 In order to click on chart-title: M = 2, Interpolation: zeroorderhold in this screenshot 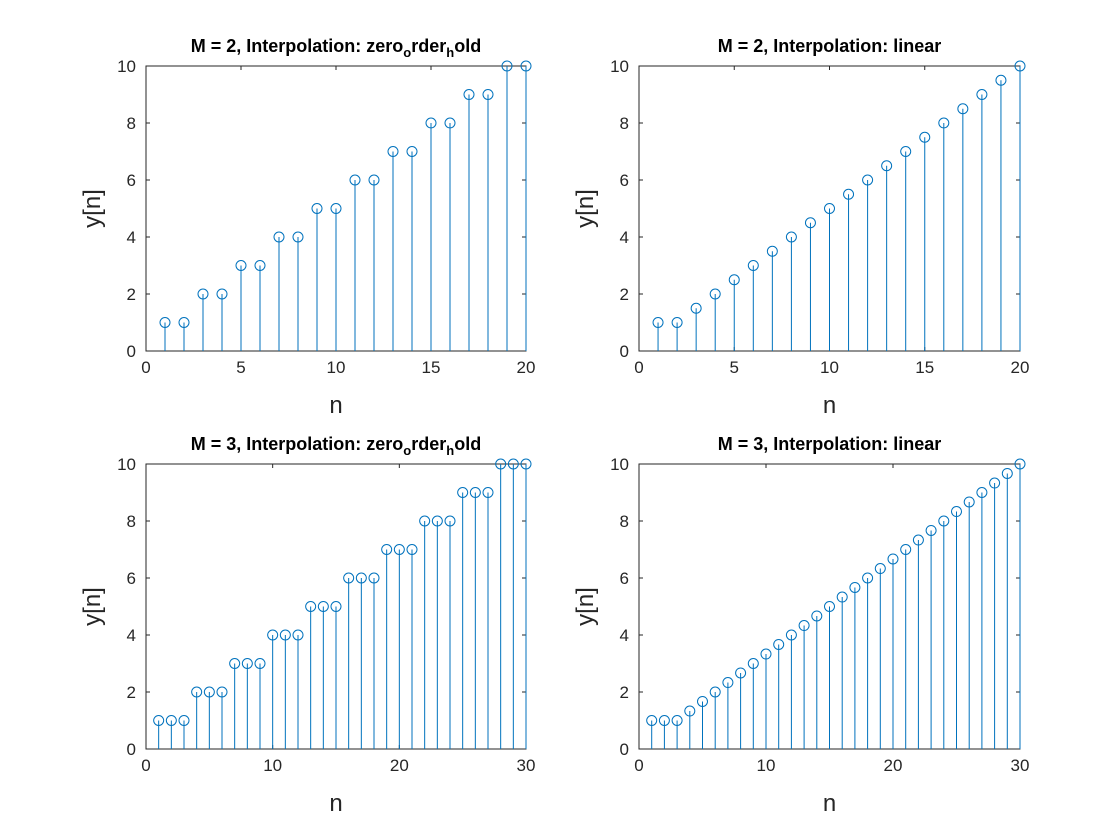, I will do `click(336, 48)`.